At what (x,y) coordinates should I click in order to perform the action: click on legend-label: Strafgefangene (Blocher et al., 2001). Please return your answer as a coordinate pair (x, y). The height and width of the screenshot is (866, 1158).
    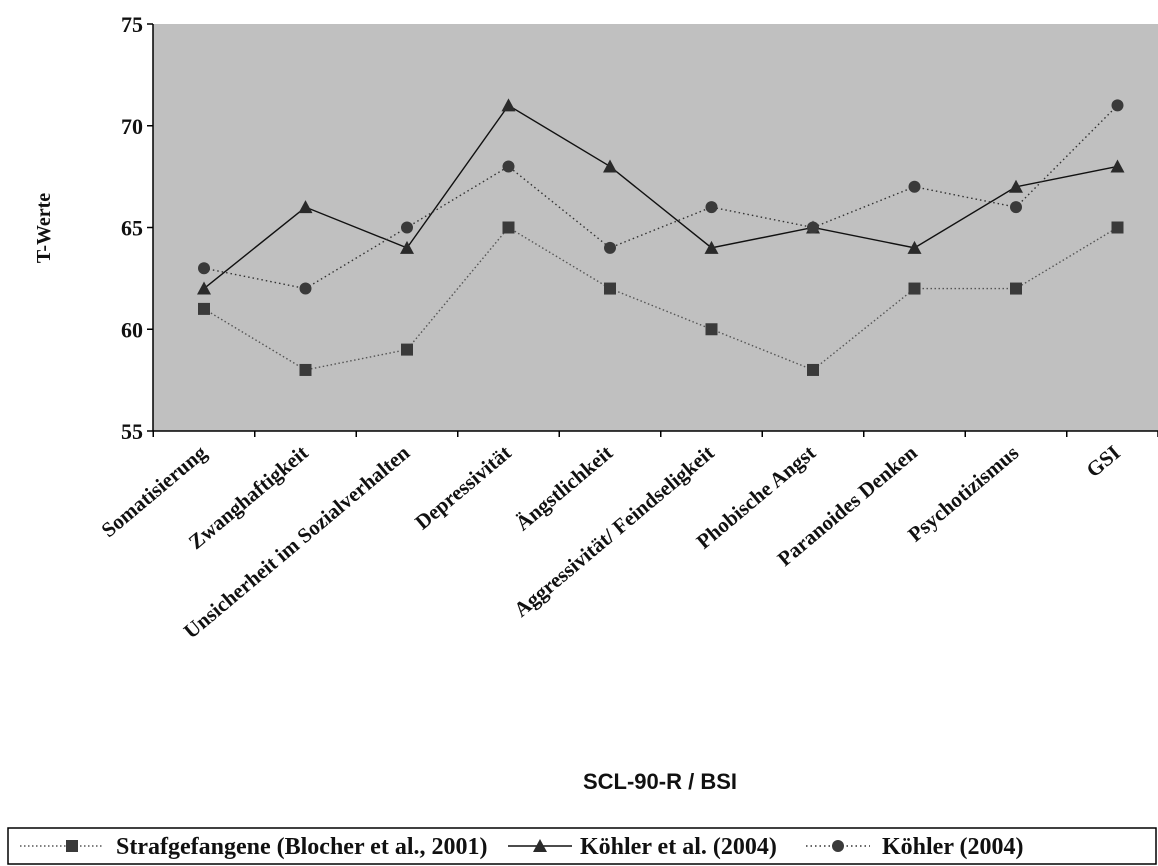
    Looking at the image, I should click on (301, 847).